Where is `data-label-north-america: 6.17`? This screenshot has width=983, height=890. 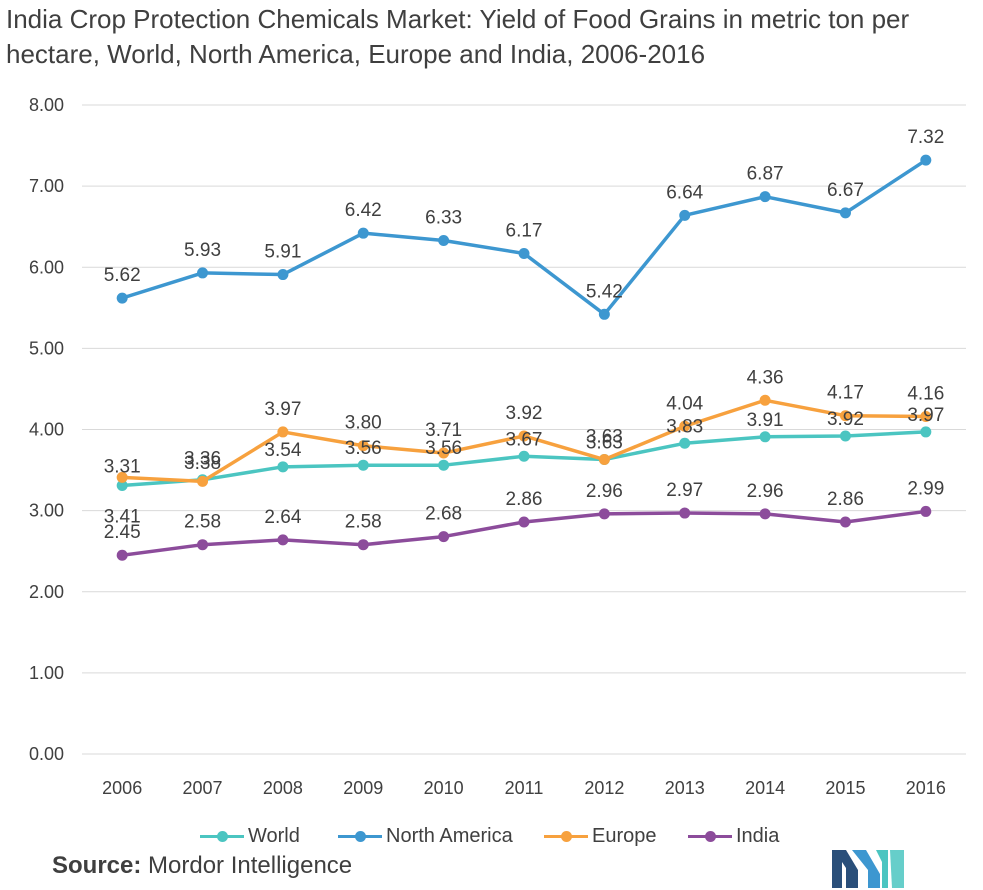 data-label-north-america: 6.17 is located at coordinates (524, 230).